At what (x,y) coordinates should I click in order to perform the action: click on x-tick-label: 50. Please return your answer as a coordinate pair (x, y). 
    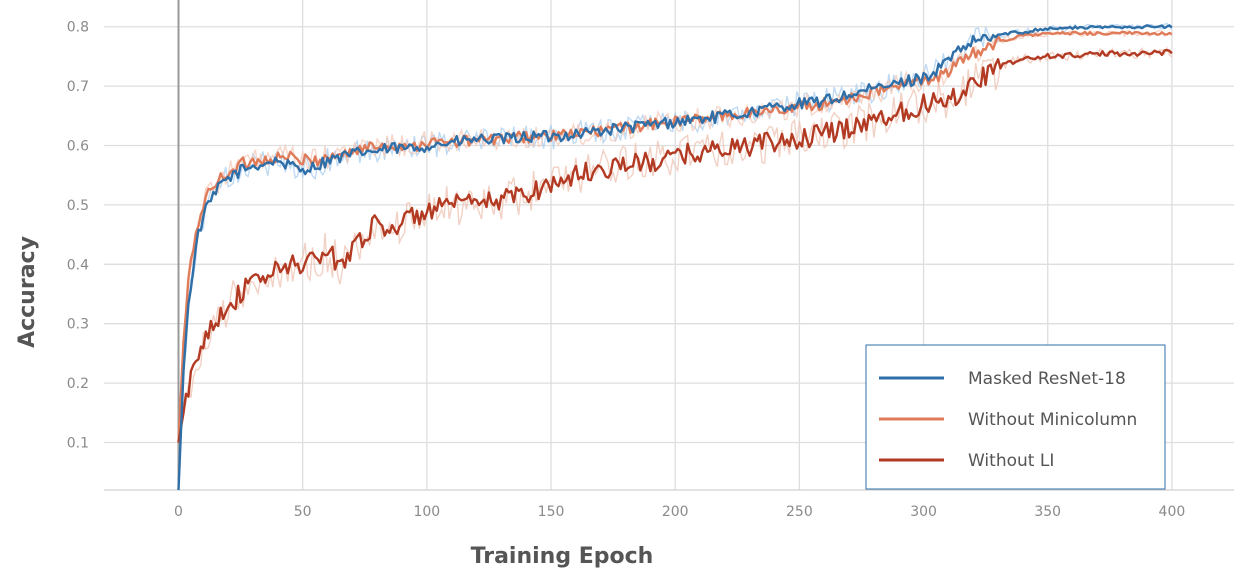
    Looking at the image, I should click on (303, 512).